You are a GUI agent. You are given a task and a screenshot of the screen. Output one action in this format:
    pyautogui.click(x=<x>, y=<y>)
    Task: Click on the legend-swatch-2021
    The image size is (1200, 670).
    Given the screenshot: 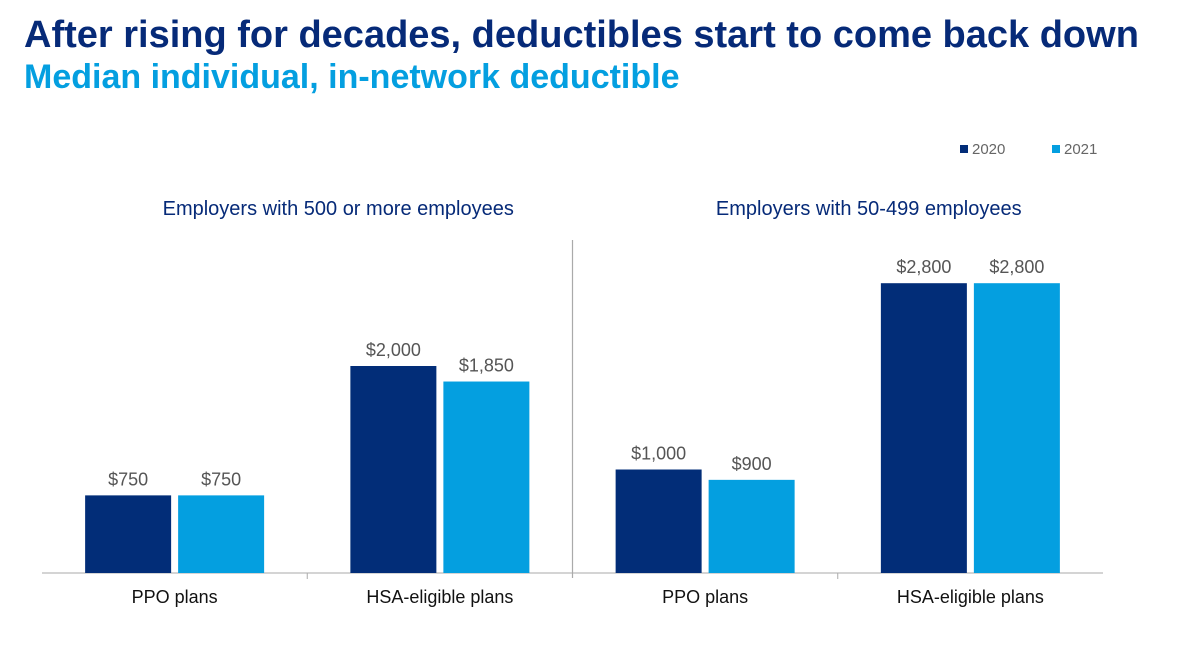 What is the action you would take?
    pyautogui.click(x=1056, y=149)
    